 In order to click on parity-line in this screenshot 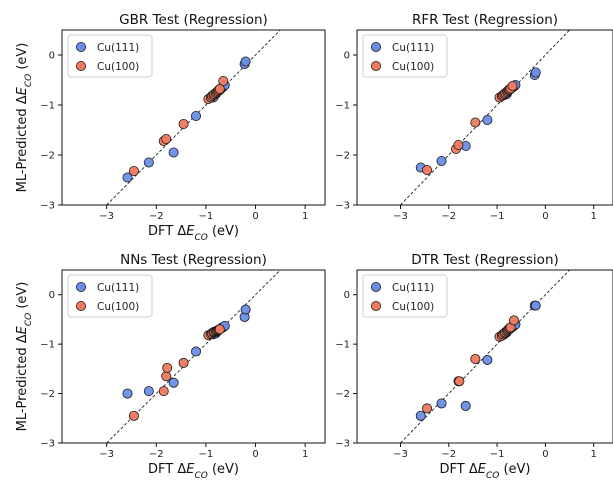, I will do `click(193, 117)`.